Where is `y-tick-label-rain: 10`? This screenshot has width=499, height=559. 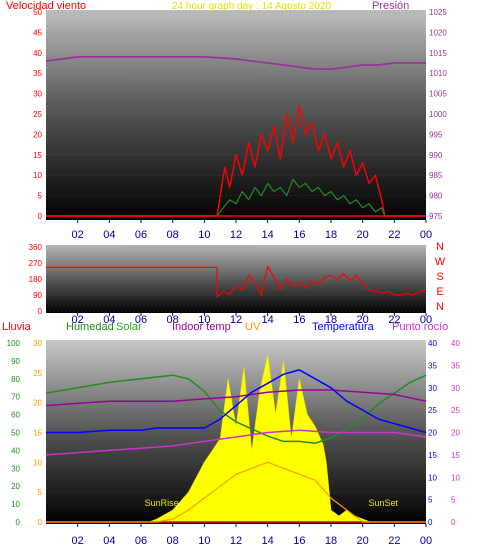 y-tick-label-rain: 10 is located at coordinates (37, 462).